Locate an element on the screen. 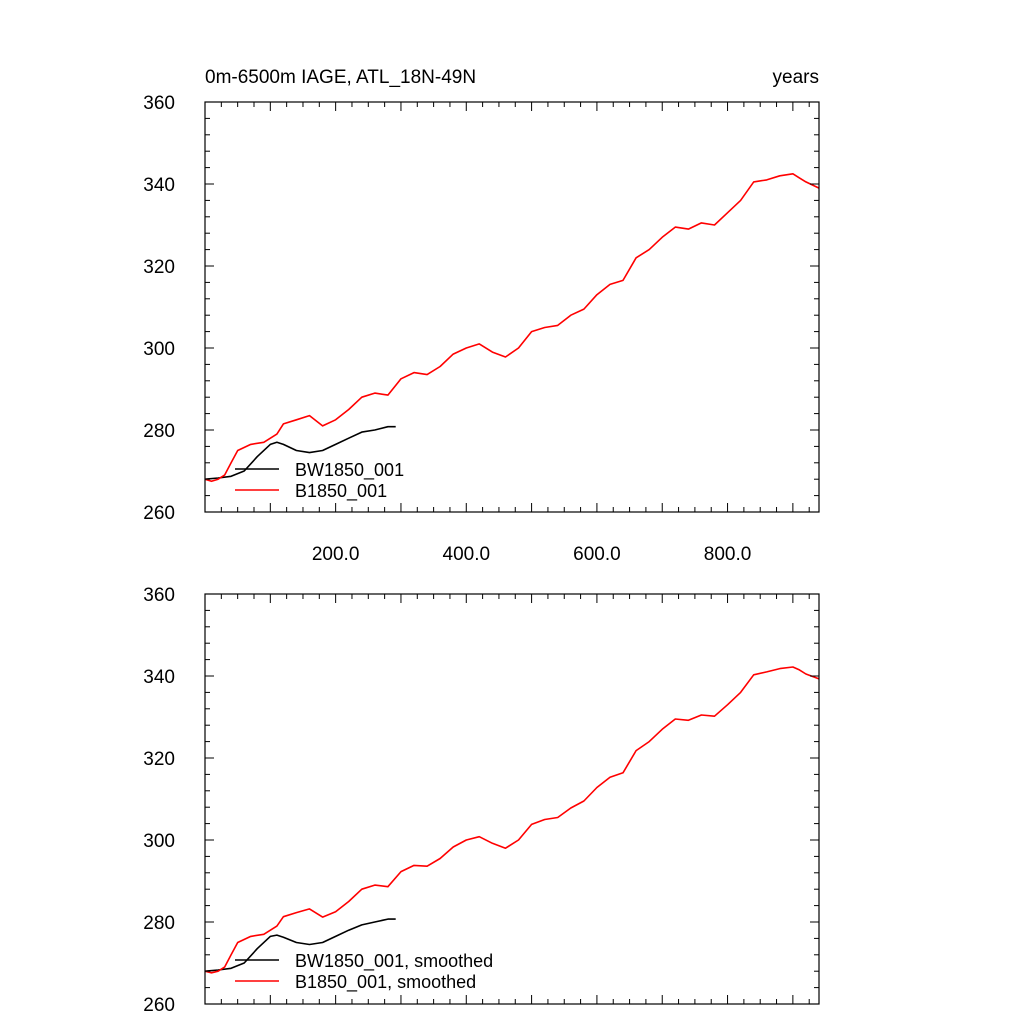 This screenshot has height=1024, width=1024. chart-title: 0m-6500m IAGE, ATL_18N-49N is located at coordinates (340, 77).